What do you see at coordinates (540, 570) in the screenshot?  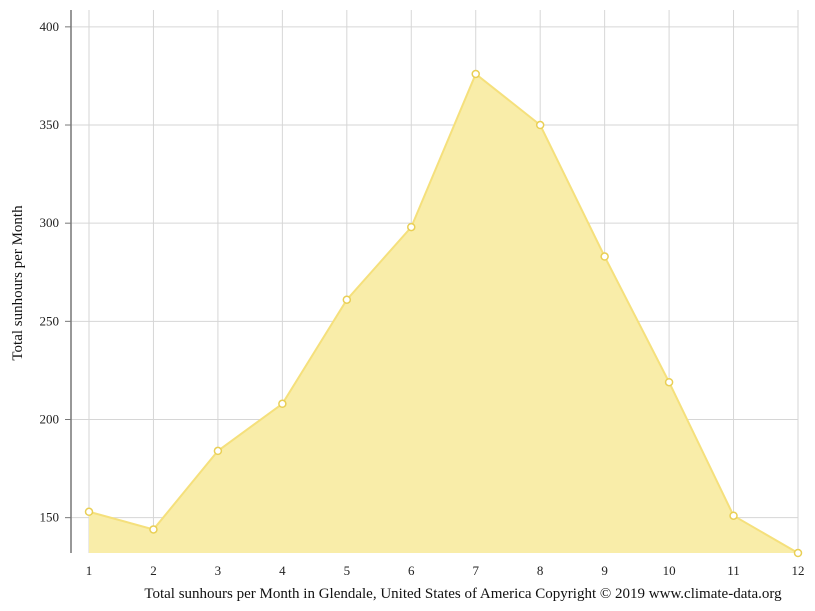 I see `x-tick-label: 8` at bounding box center [540, 570].